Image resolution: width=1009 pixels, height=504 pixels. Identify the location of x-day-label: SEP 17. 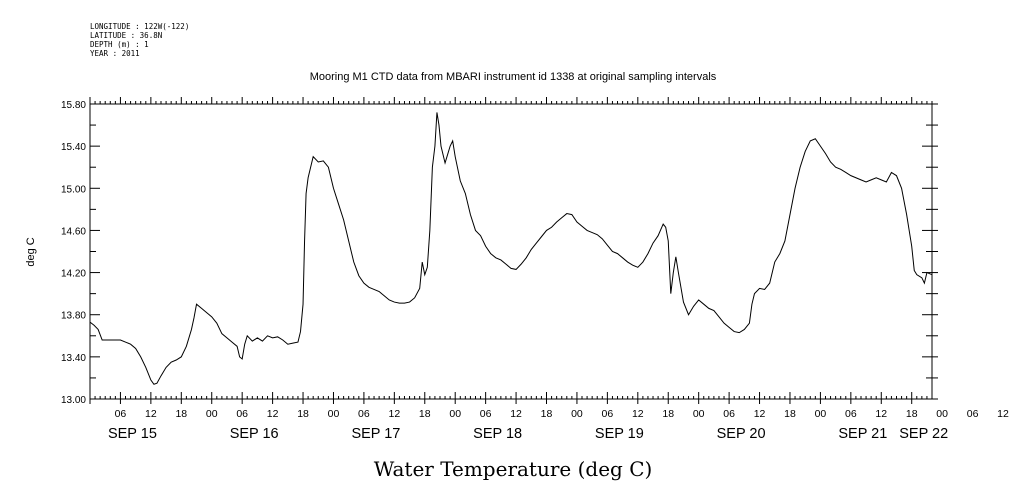
(375, 434).